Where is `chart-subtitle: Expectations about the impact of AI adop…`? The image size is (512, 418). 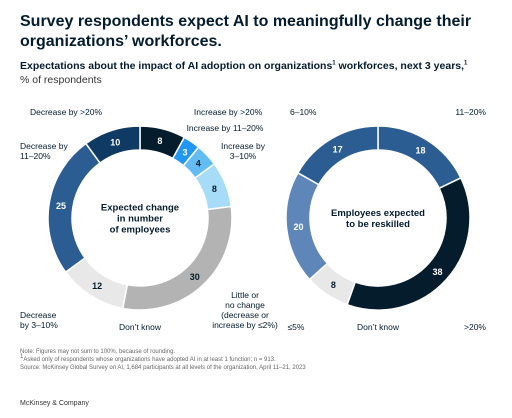
chart-subtitle: Expectations about the impact of AI adop… is located at coordinates (260, 66).